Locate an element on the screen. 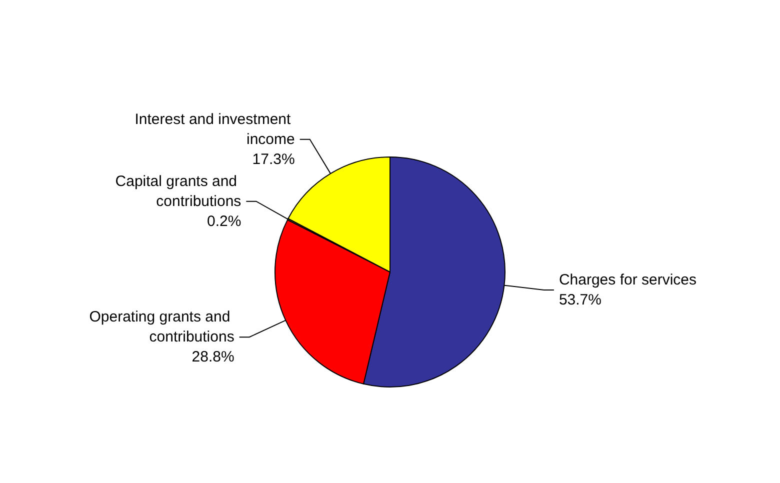 Image resolution: width=780 pixels, height=483 pixels. data-label: 17.3% is located at coordinates (273, 159).